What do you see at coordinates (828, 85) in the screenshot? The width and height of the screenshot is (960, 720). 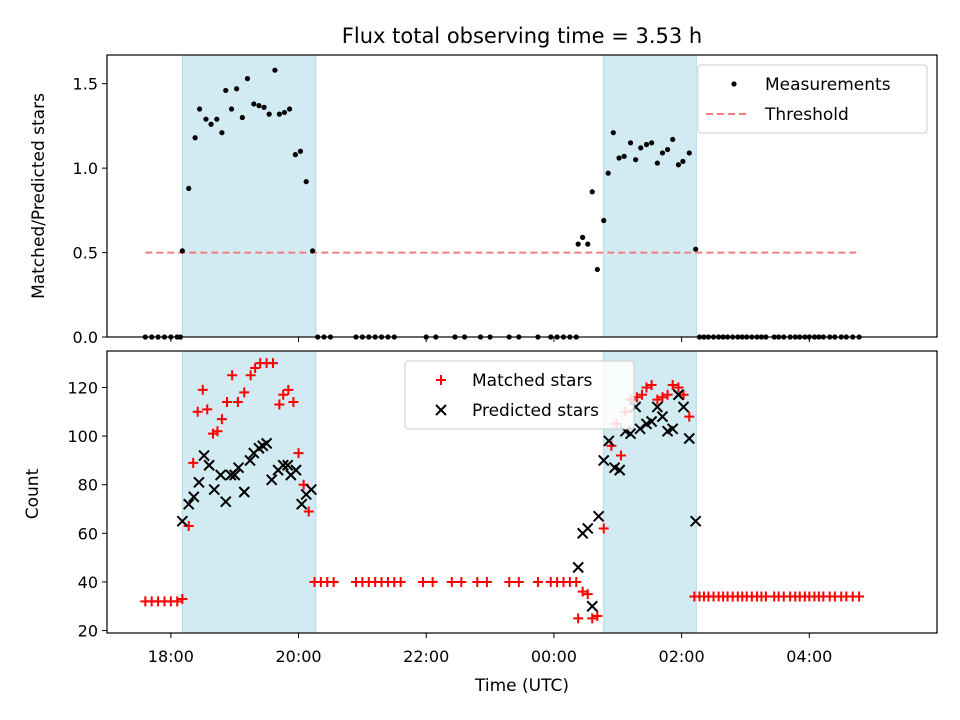 I see `legend-label: Measurements` at bounding box center [828, 85].